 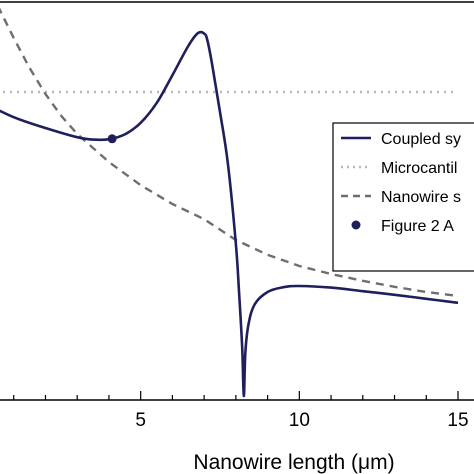 I want to click on x-axis-title: Nanowire length (μm), so click(x=293, y=462).